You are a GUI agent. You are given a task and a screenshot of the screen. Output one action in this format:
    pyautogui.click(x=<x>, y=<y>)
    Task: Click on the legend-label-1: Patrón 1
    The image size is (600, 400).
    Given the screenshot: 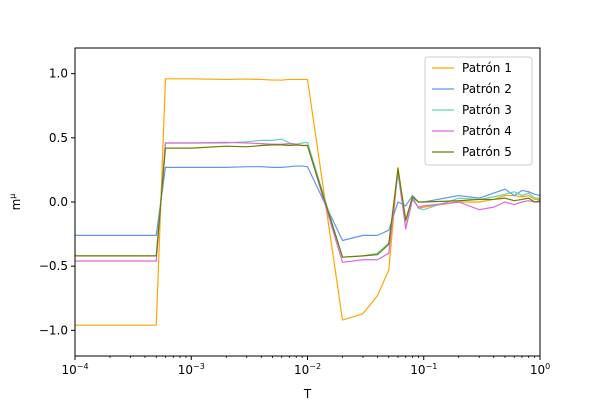 What is the action you would take?
    pyautogui.click(x=487, y=68)
    